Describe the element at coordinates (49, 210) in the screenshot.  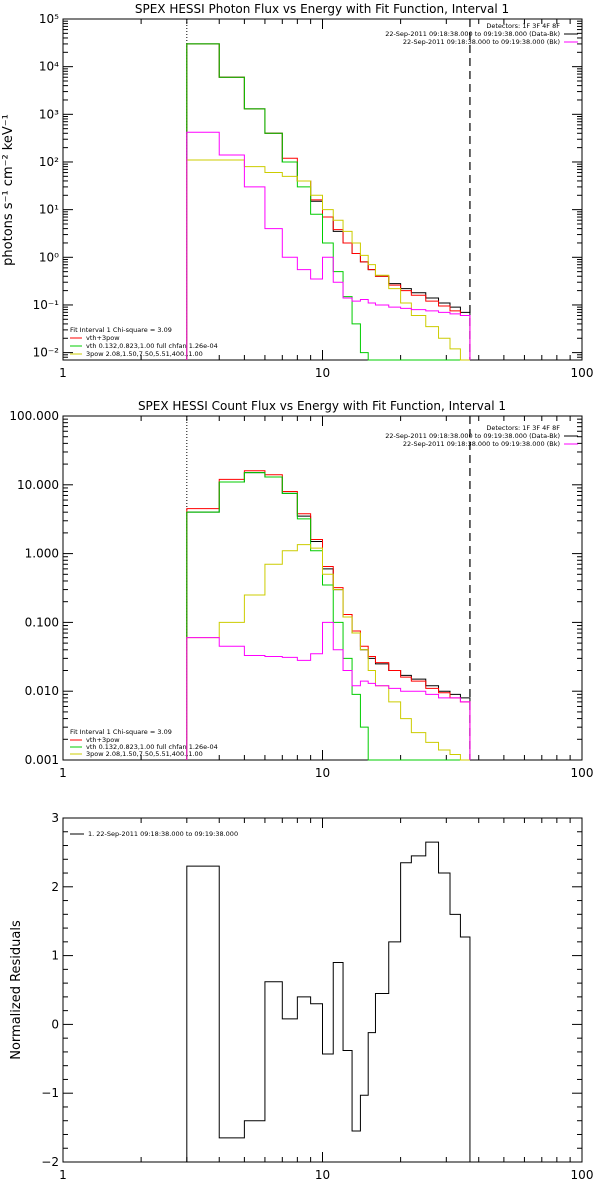
I see `y-tick-label: 10¹` at that location.